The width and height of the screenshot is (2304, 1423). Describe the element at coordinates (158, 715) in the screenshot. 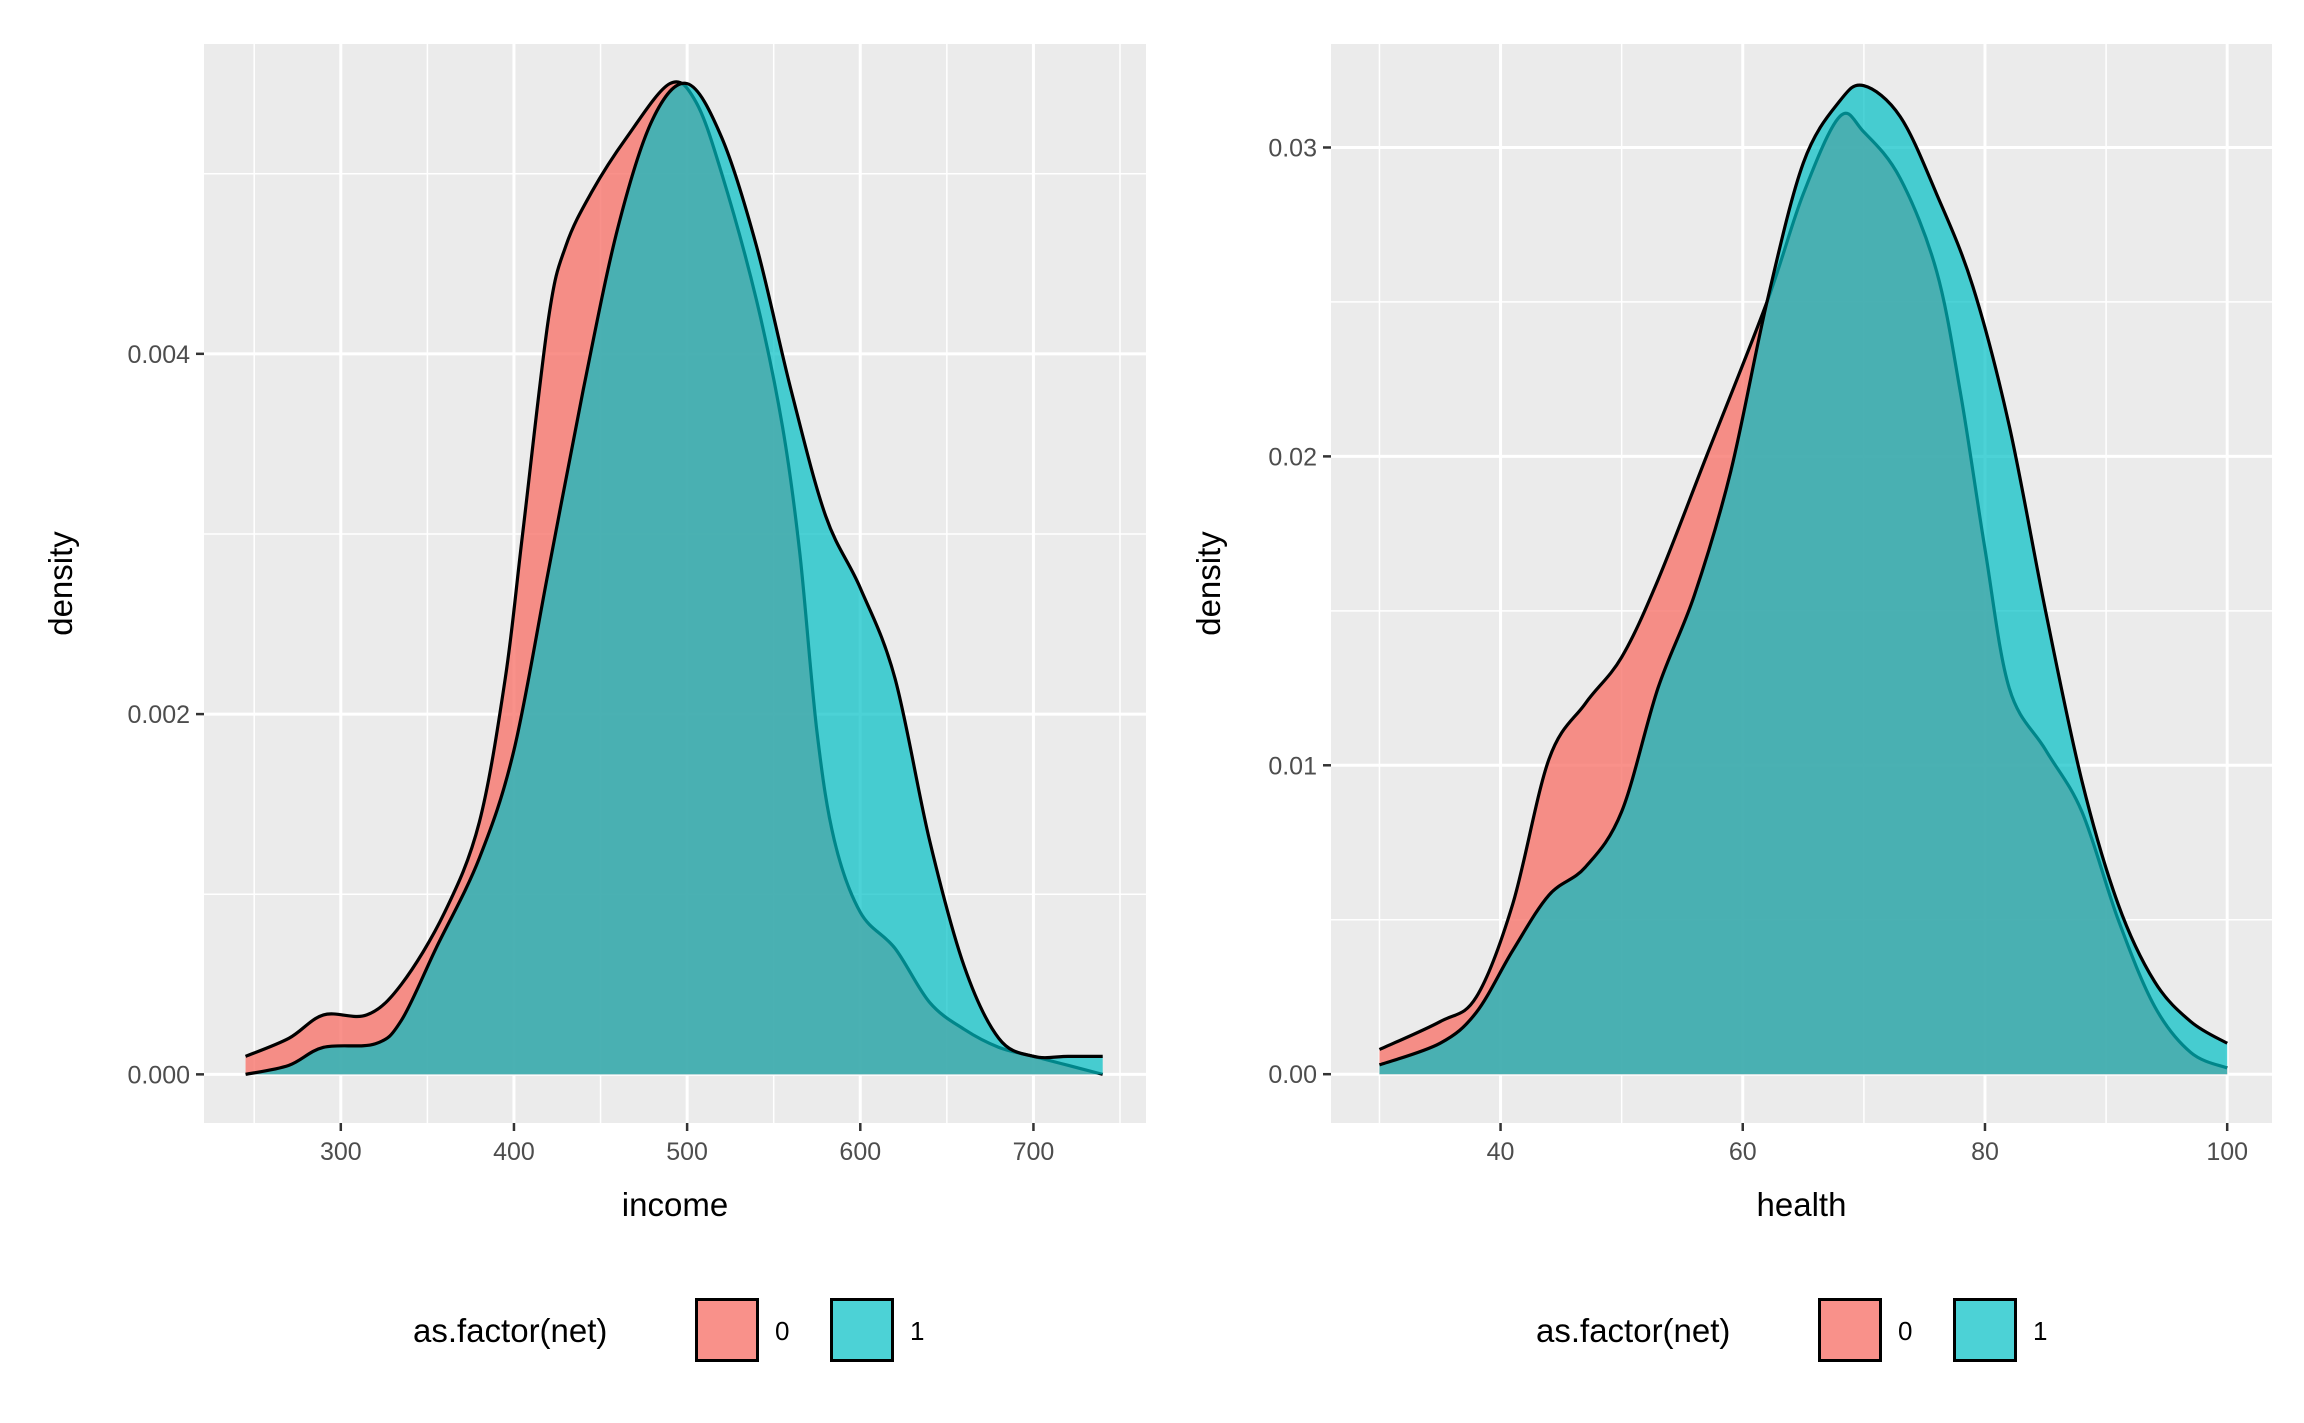

I see `y-tick-label: 0.002` at that location.